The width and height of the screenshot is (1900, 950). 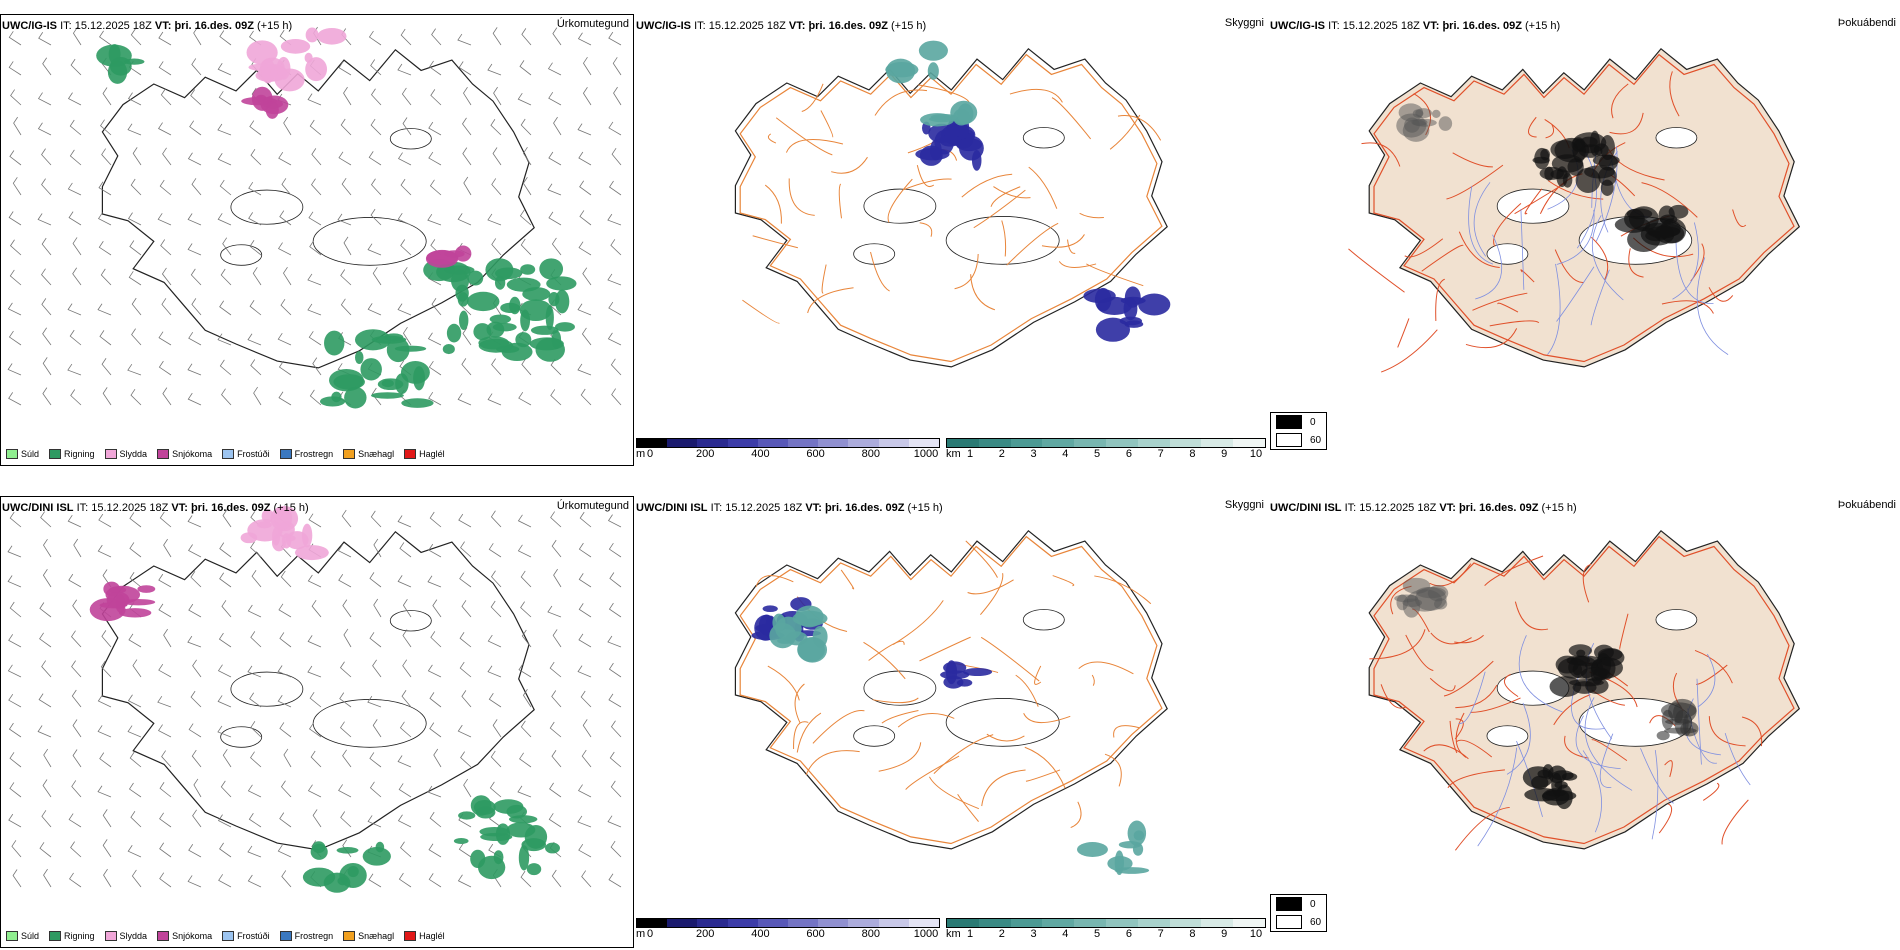 I want to click on ring-road, so click(x=951, y=690).